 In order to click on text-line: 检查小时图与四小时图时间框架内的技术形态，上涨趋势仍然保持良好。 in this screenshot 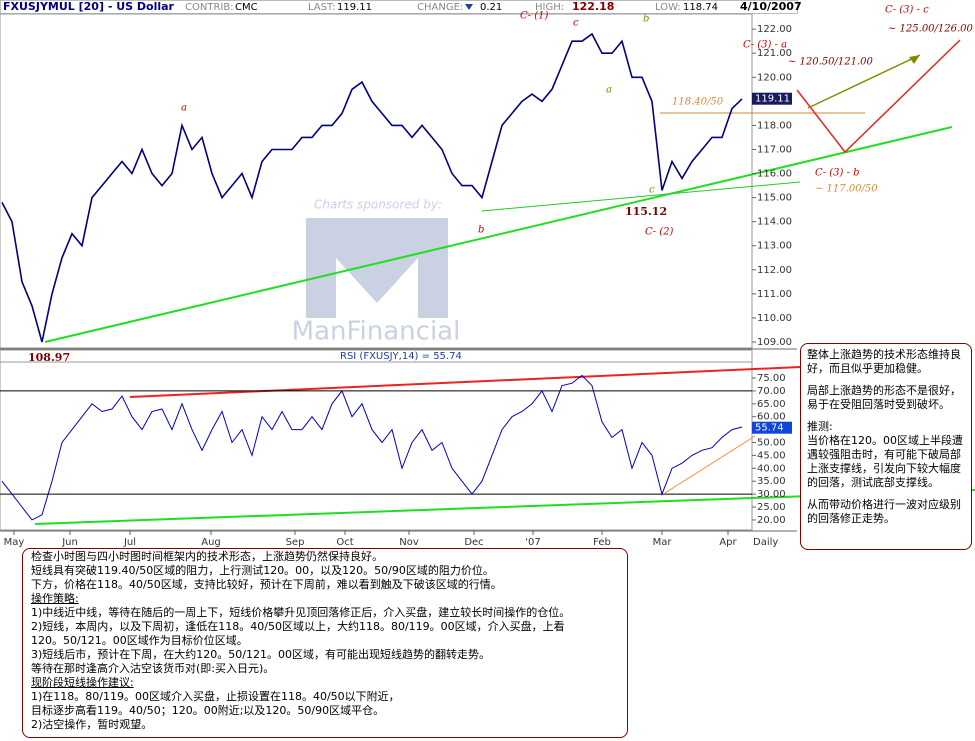, I will do `click(207, 556)`.